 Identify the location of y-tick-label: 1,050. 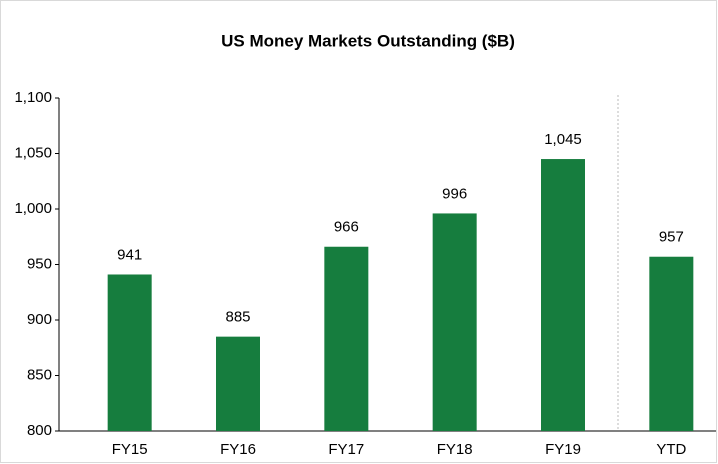
(33, 152).